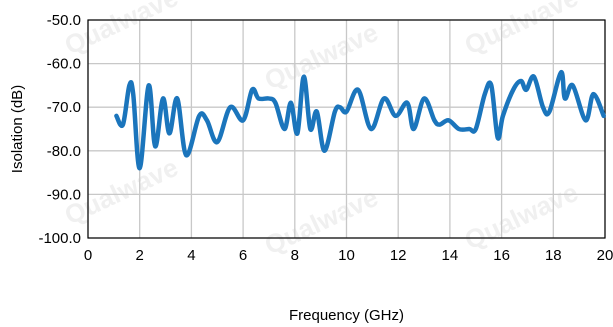 The image size is (613, 327). I want to click on x-tick-label: 0, so click(88, 255).